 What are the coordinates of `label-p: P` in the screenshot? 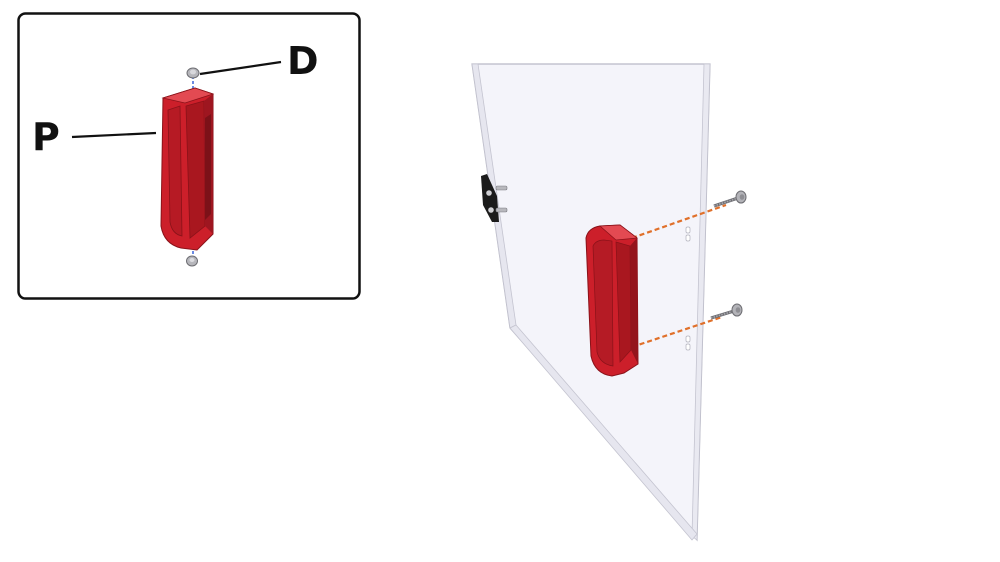 It's located at (46, 137).